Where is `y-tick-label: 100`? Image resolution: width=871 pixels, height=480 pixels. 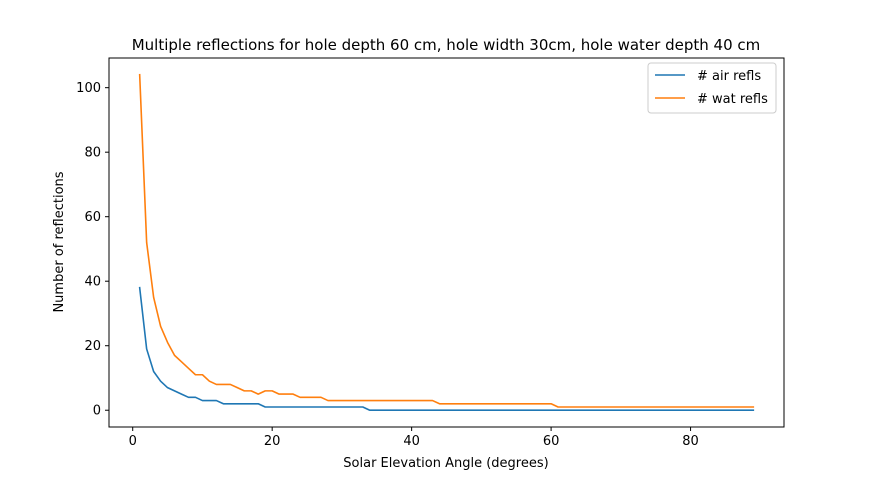 y-tick-label: 100 is located at coordinates (88, 88).